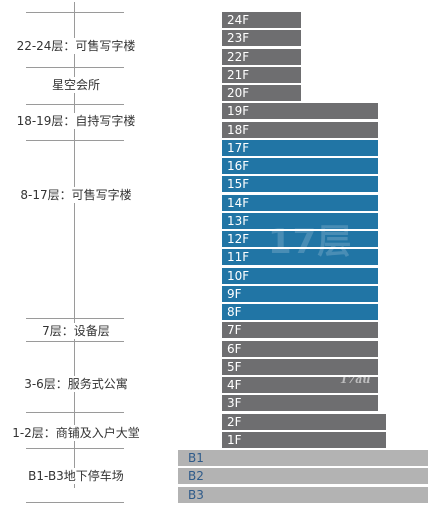 Image resolution: width=443 pixels, height=516 pixels. What do you see at coordinates (76, 195) in the screenshot?
I see `zone-label: 8-17层：可售写字楼` at bounding box center [76, 195].